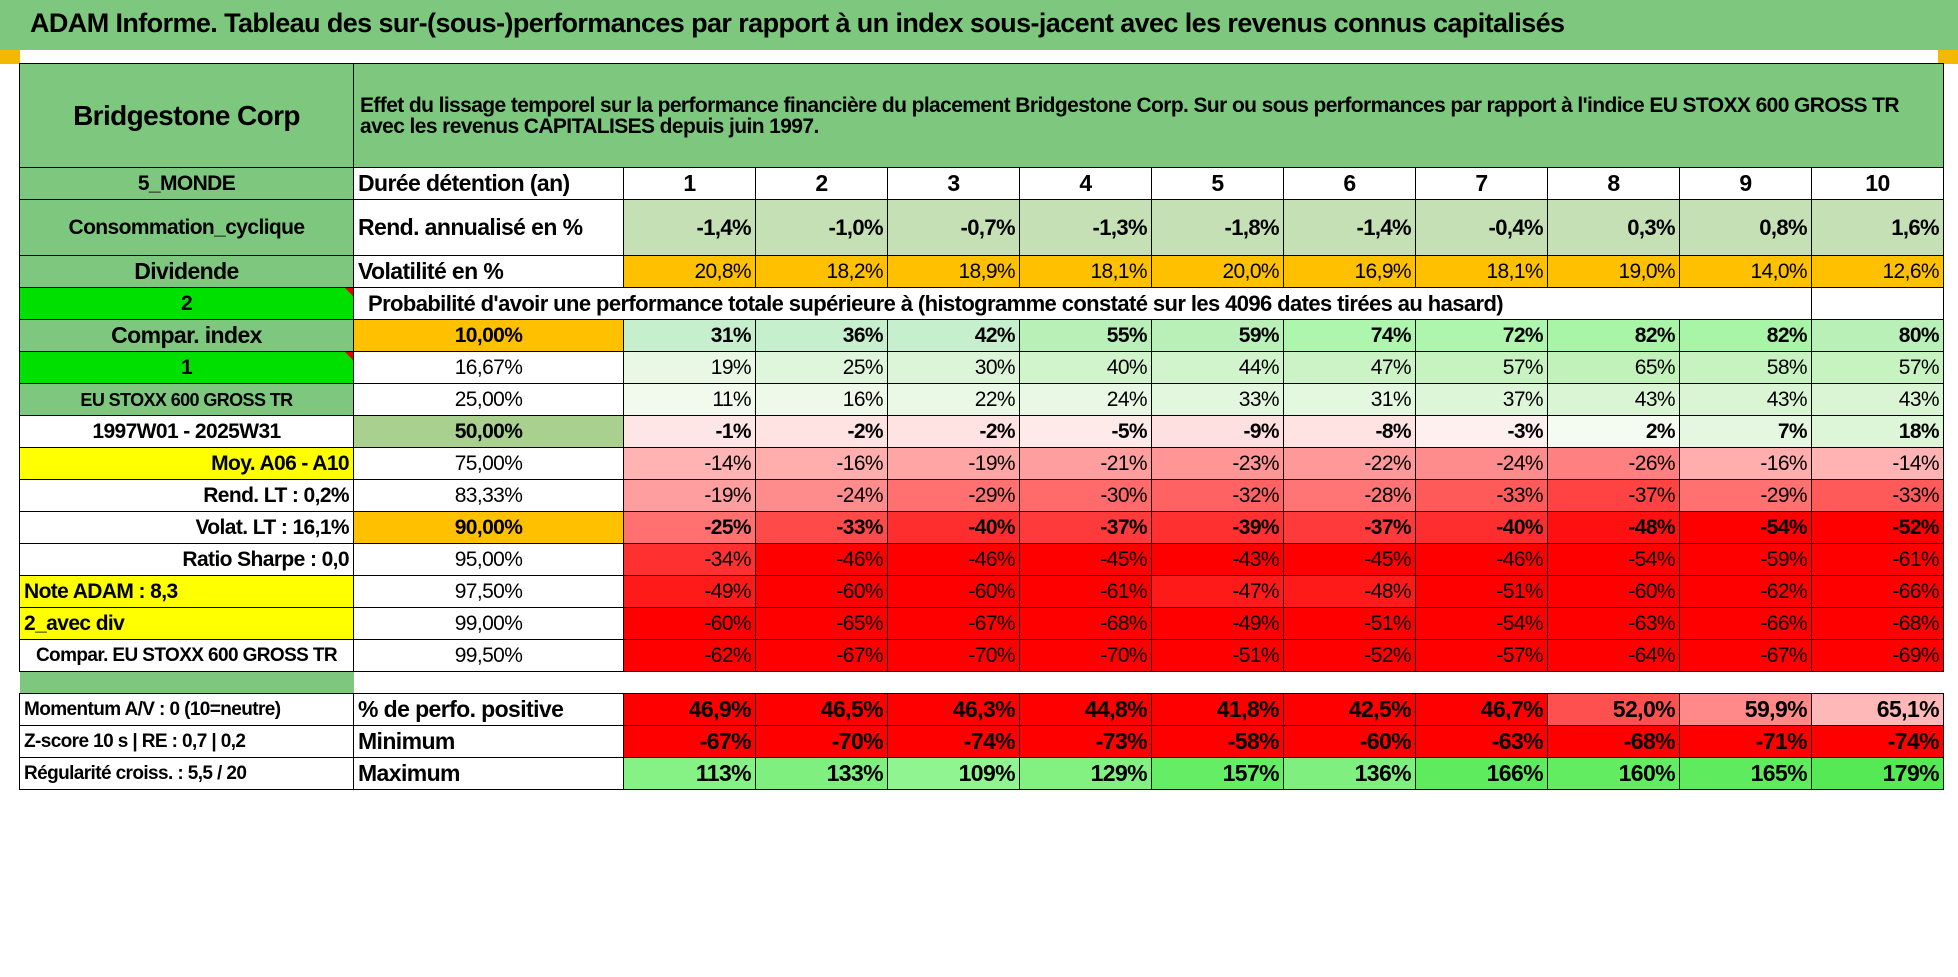  Describe the element at coordinates (1745, 741) in the screenshot. I see `value-cell: -71%` at that location.